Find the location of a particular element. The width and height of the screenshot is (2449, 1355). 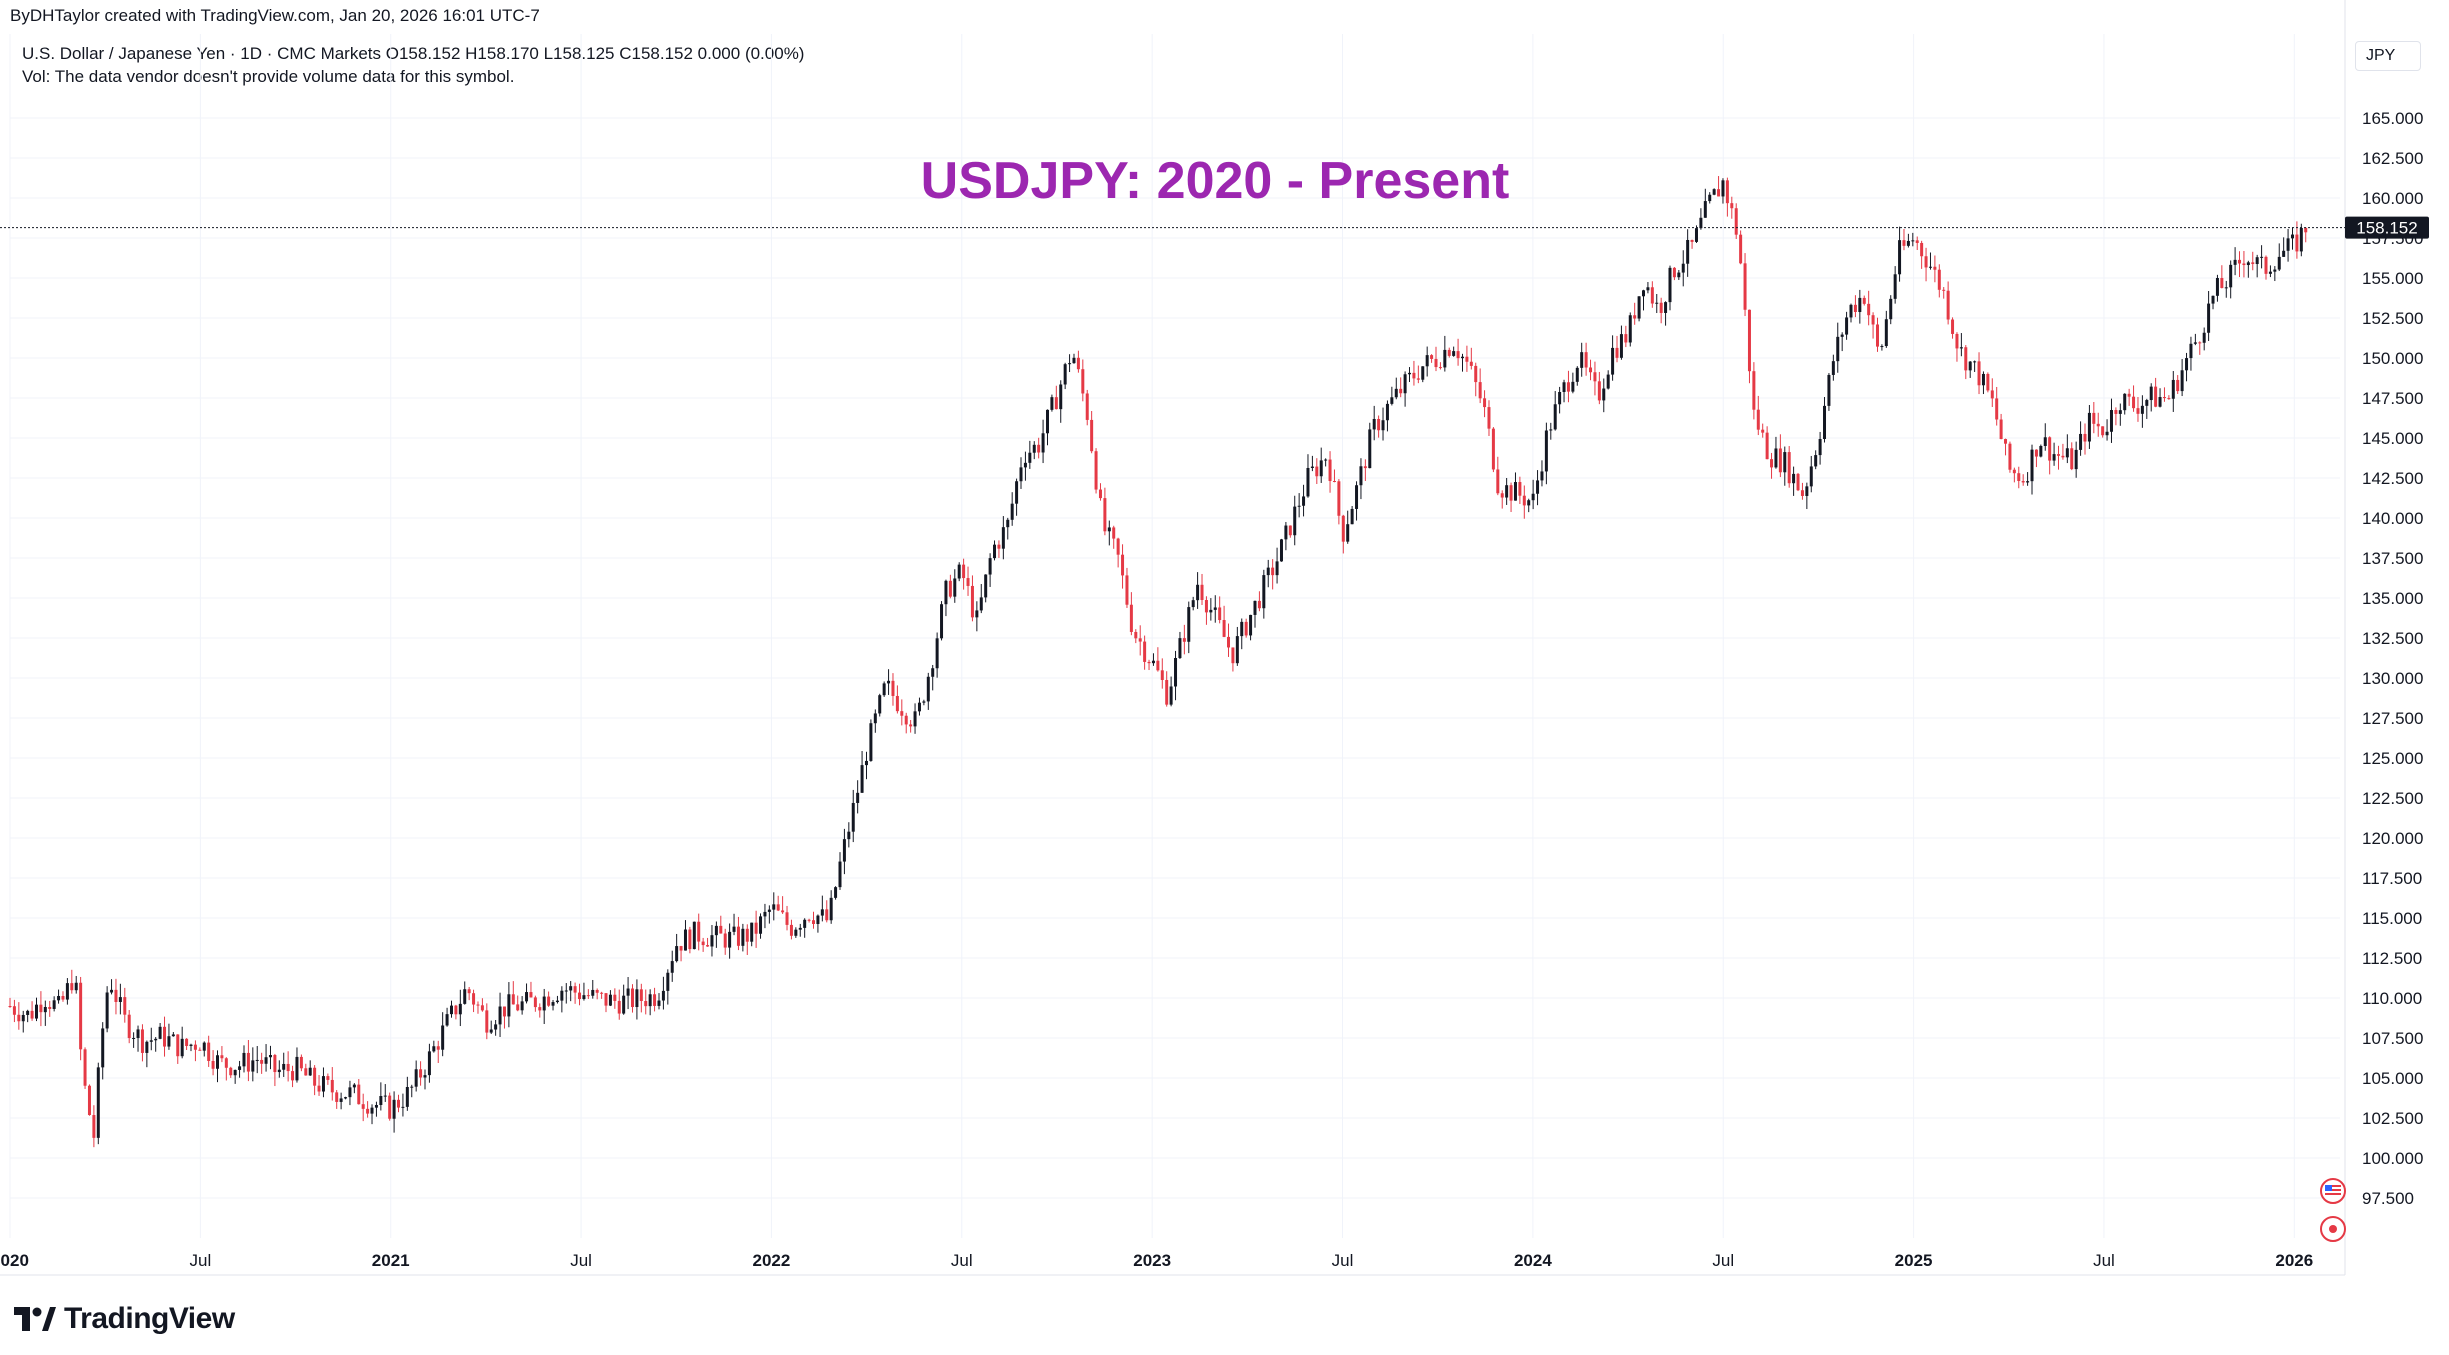

us-flag-event-icon is located at coordinates (2333, 1191).